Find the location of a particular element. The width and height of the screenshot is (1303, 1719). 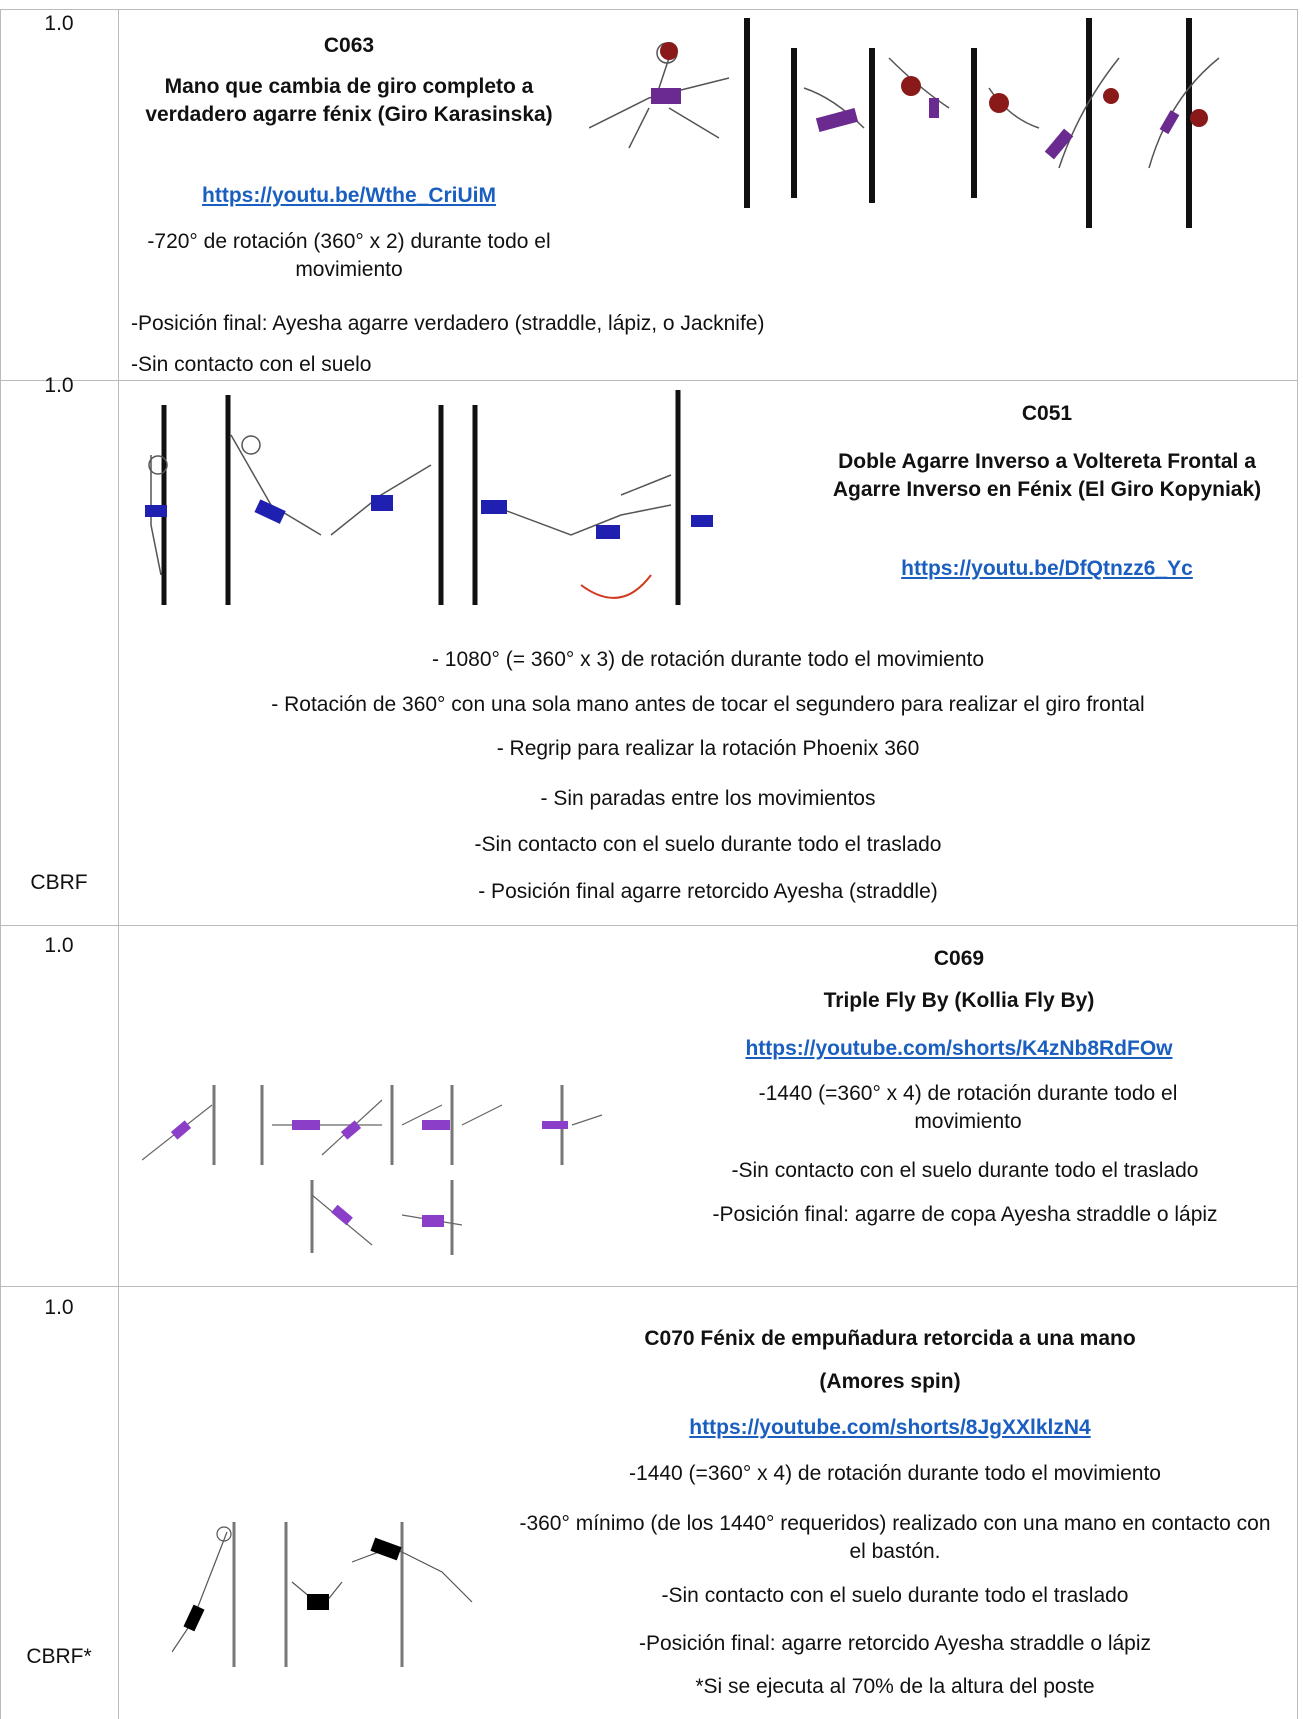

link: https://youtu.be/Wthe_CriUiM is located at coordinates (349, 195).